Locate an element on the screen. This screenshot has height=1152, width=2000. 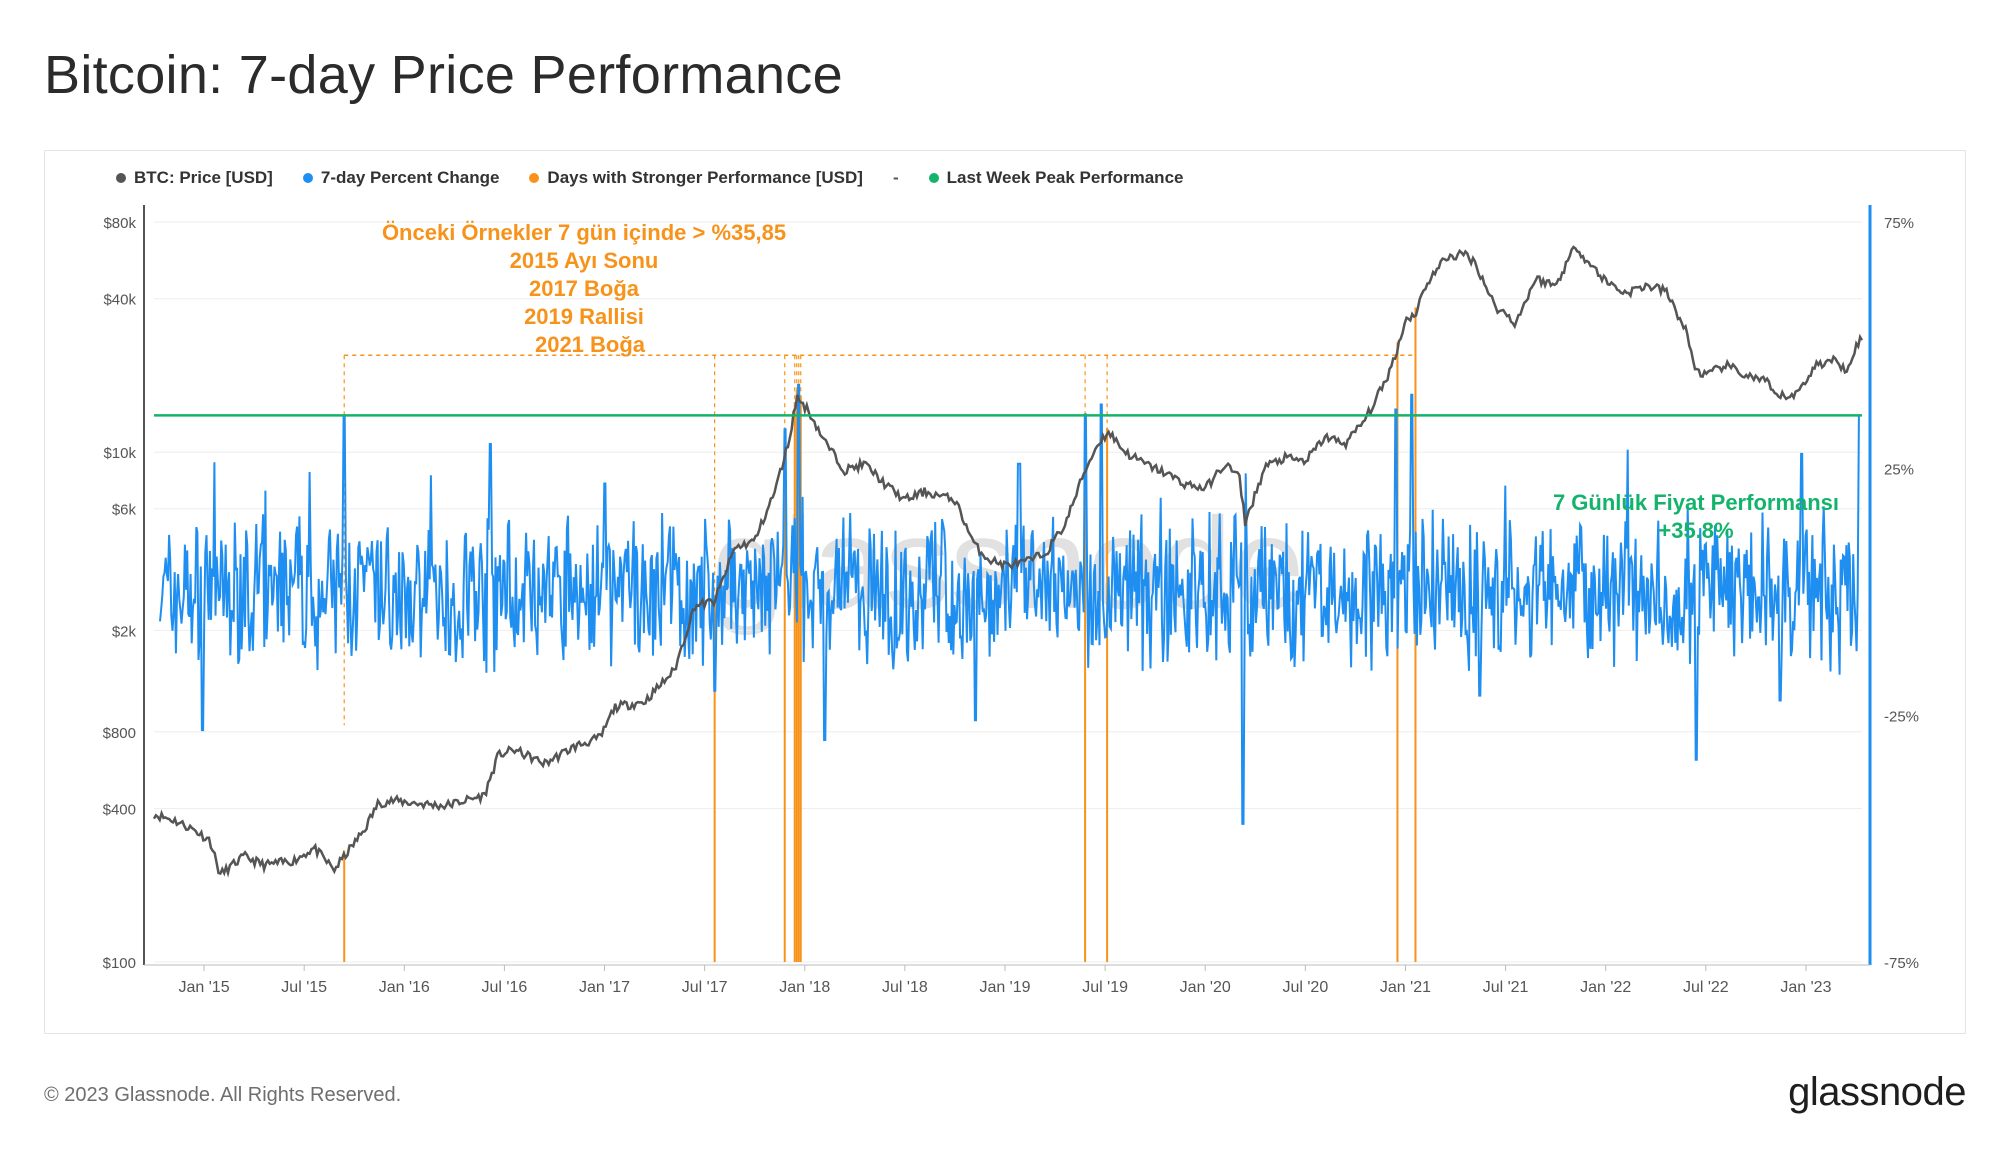
left-tick-label: $6k is located at coordinates (124, 510).